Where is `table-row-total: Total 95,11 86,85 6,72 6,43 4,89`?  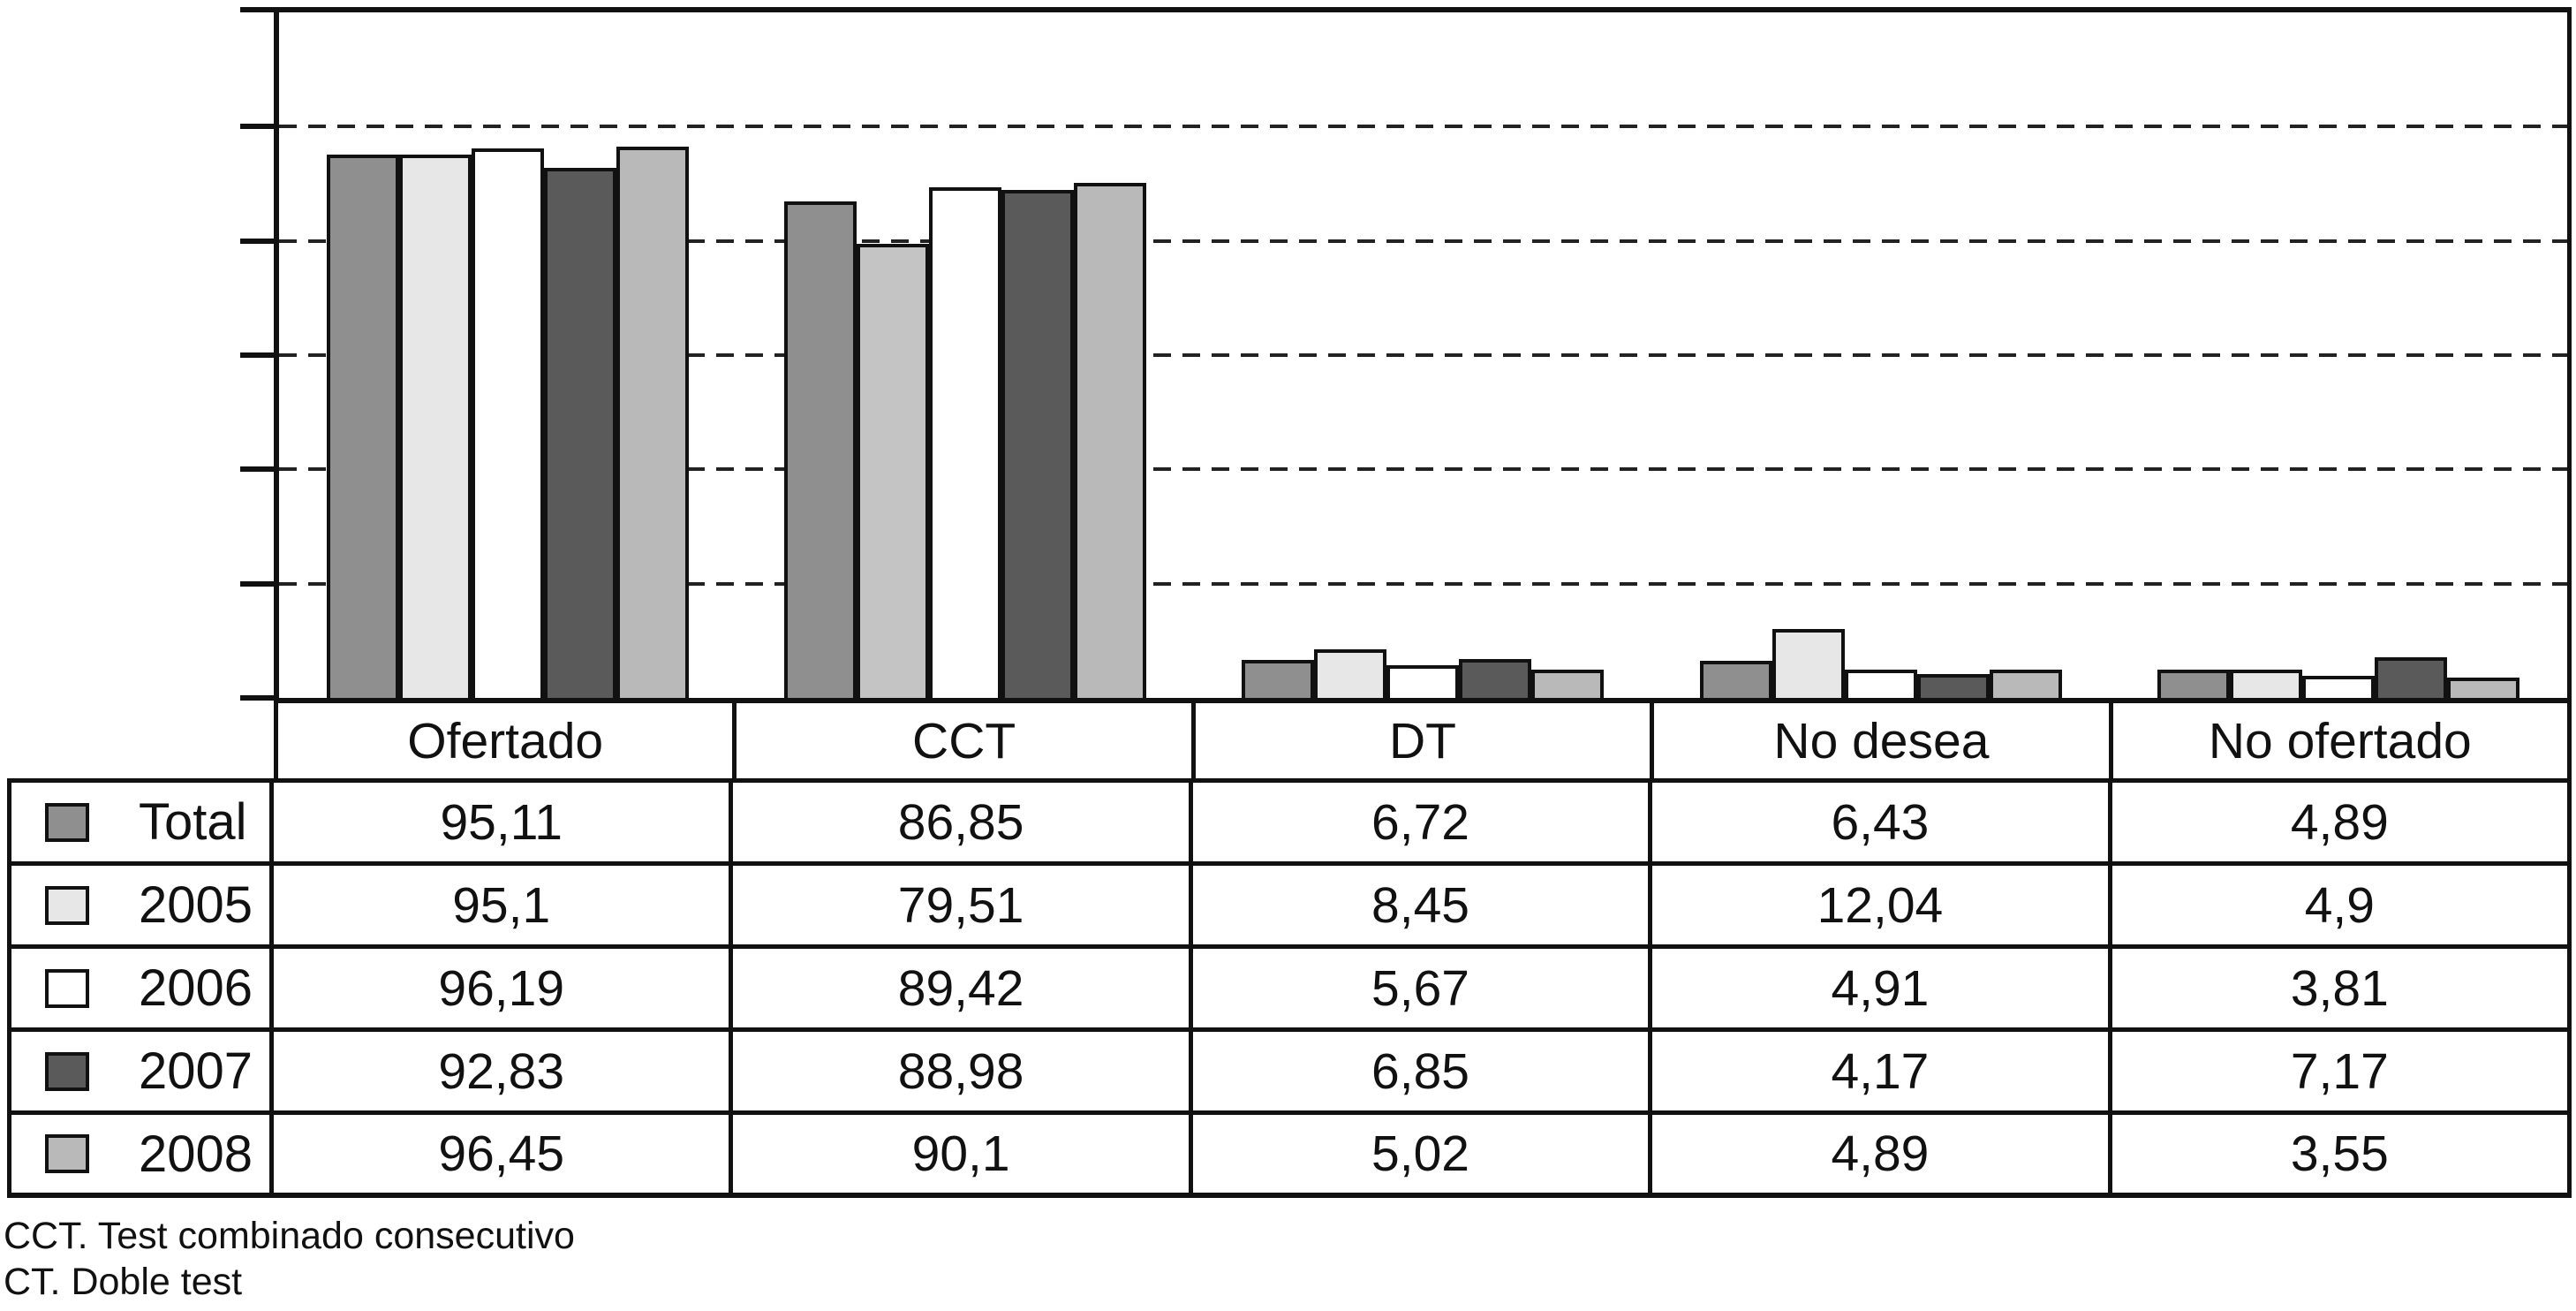
table-row-total: Total 95,11 86,85 6,72 6,43 4,89 is located at coordinates (1290, 824).